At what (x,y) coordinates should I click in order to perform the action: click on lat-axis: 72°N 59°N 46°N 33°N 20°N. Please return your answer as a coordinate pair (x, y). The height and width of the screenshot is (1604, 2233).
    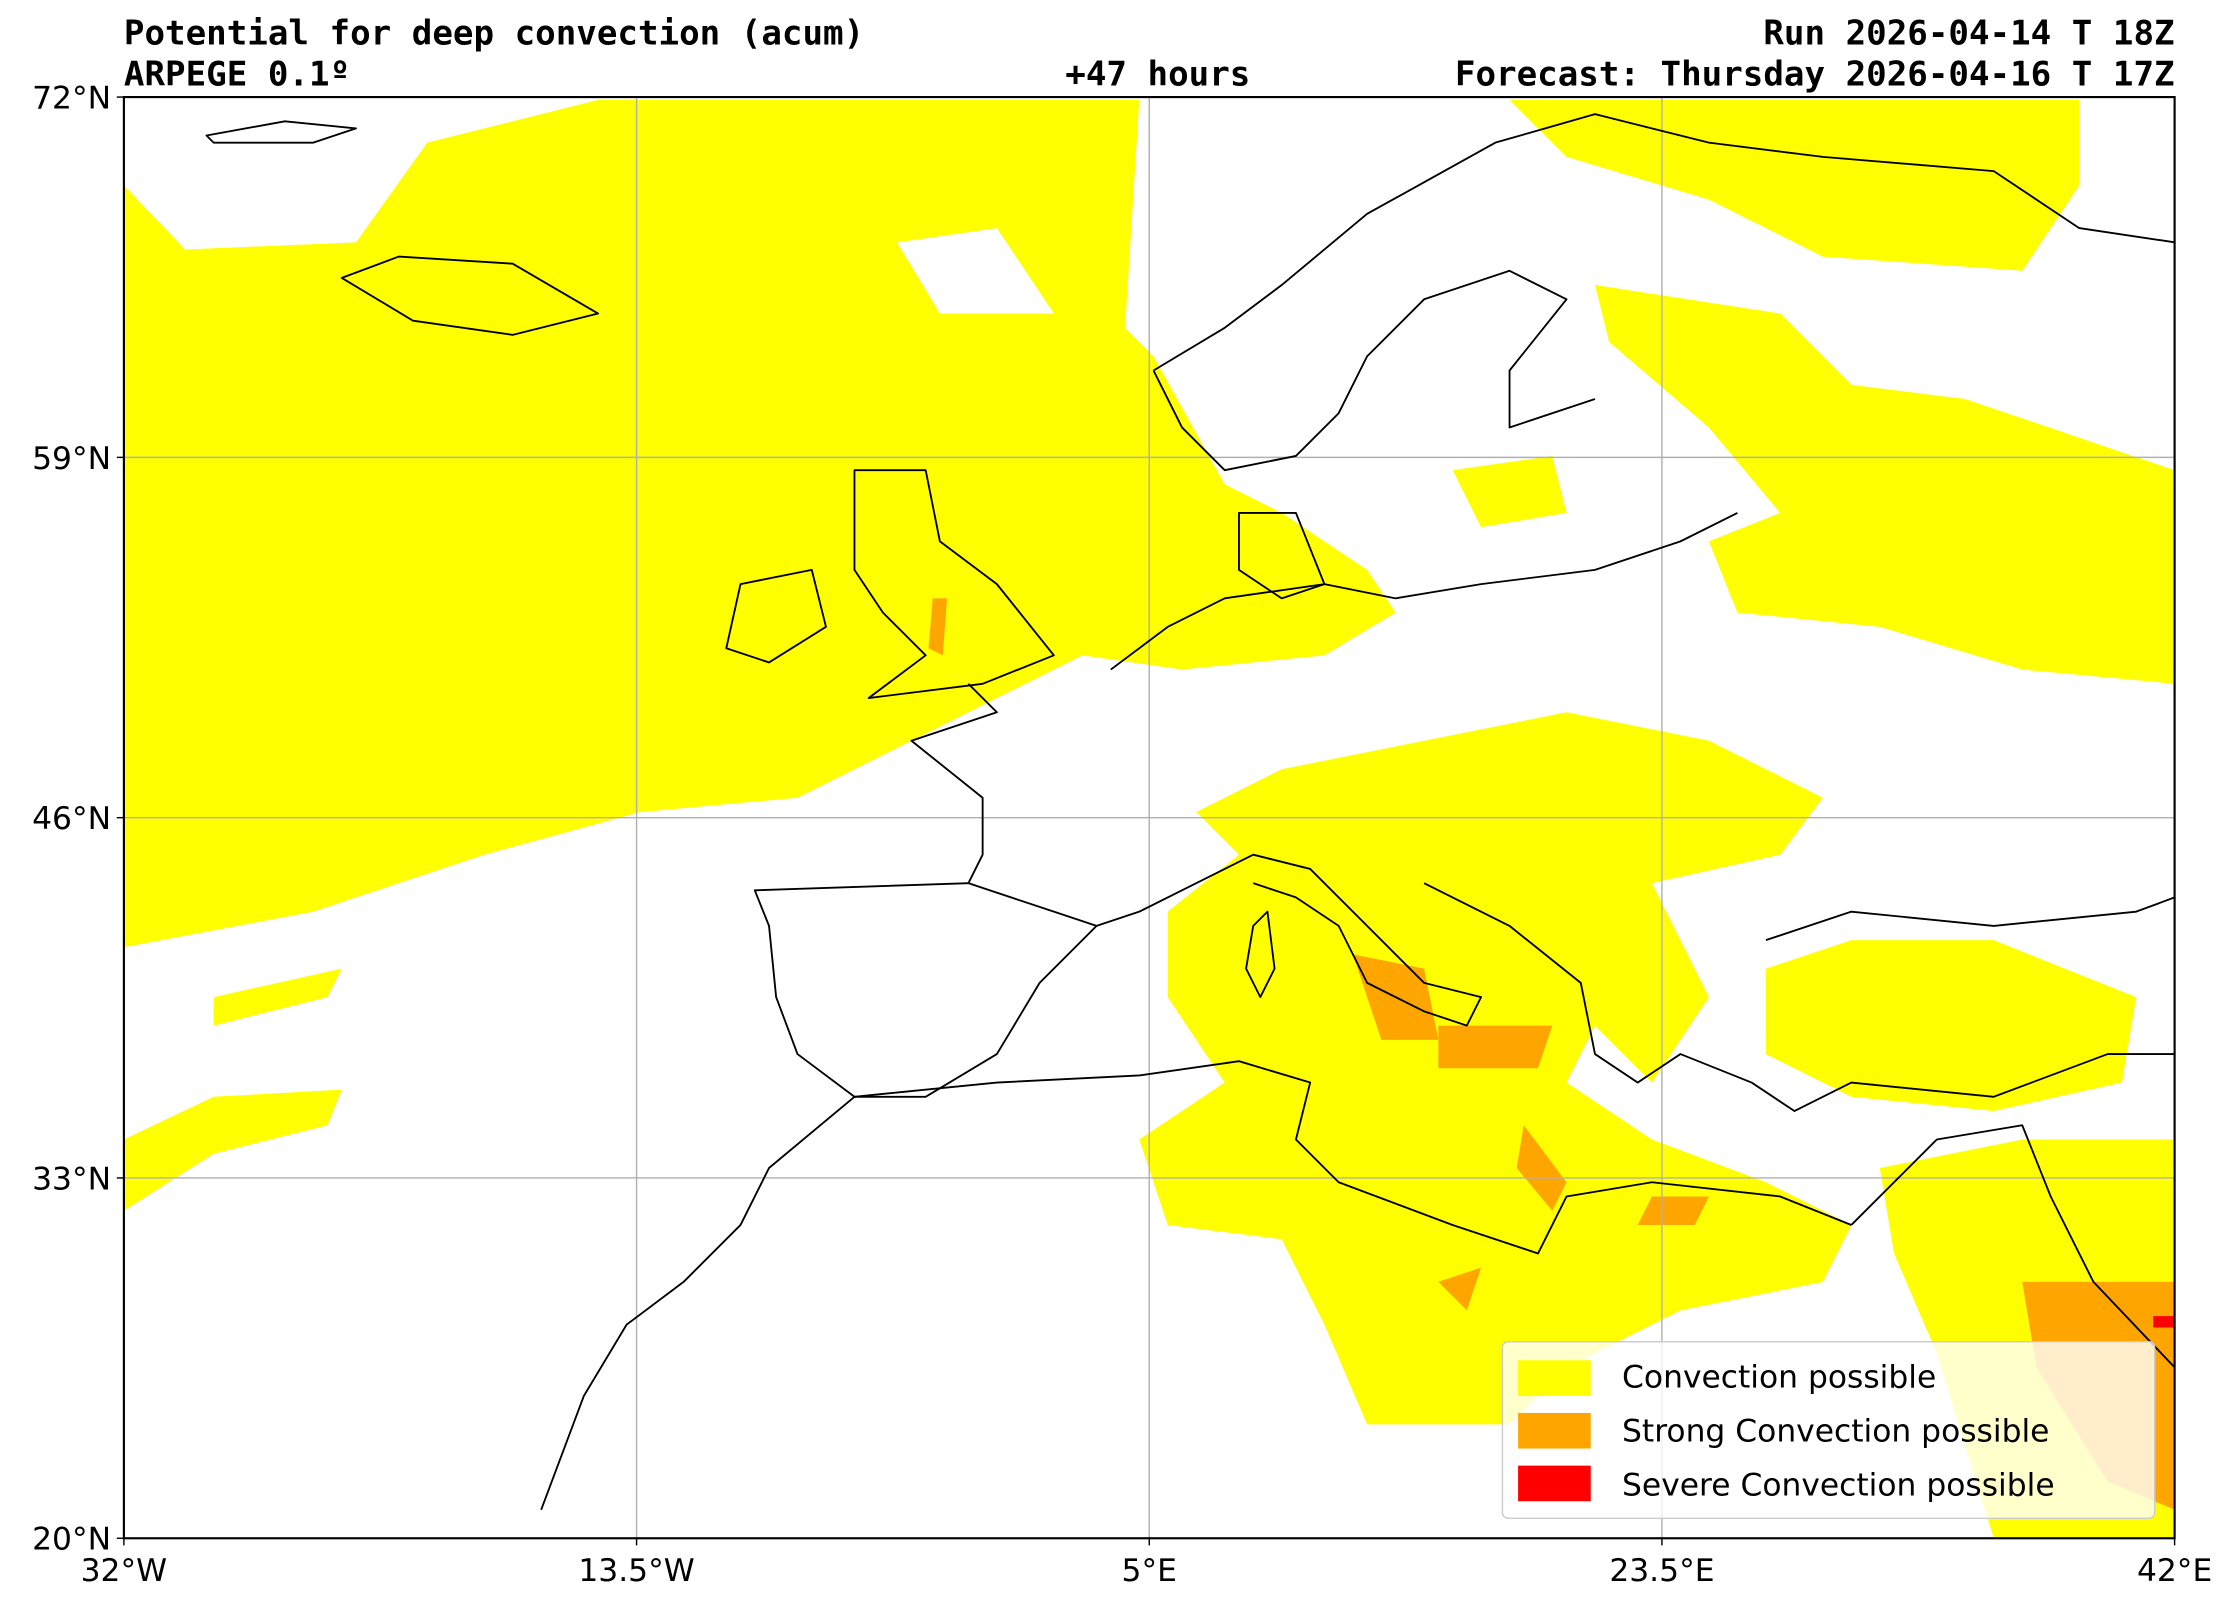
    Looking at the image, I should click on (78, 819).